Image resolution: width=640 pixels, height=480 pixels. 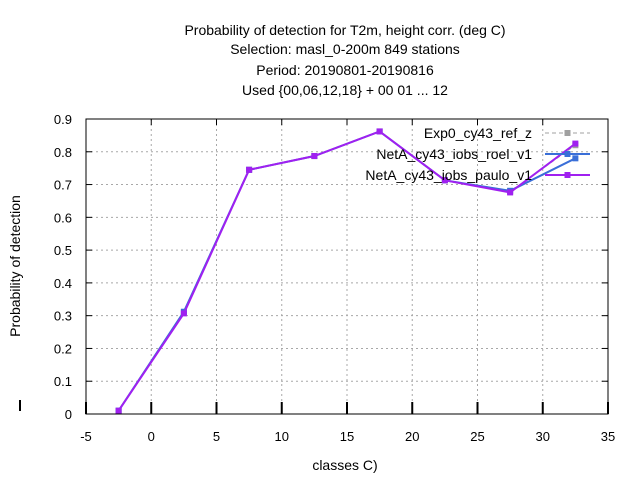 What do you see at coordinates (282, 436) in the screenshot?
I see `x-tick-label: 10` at bounding box center [282, 436].